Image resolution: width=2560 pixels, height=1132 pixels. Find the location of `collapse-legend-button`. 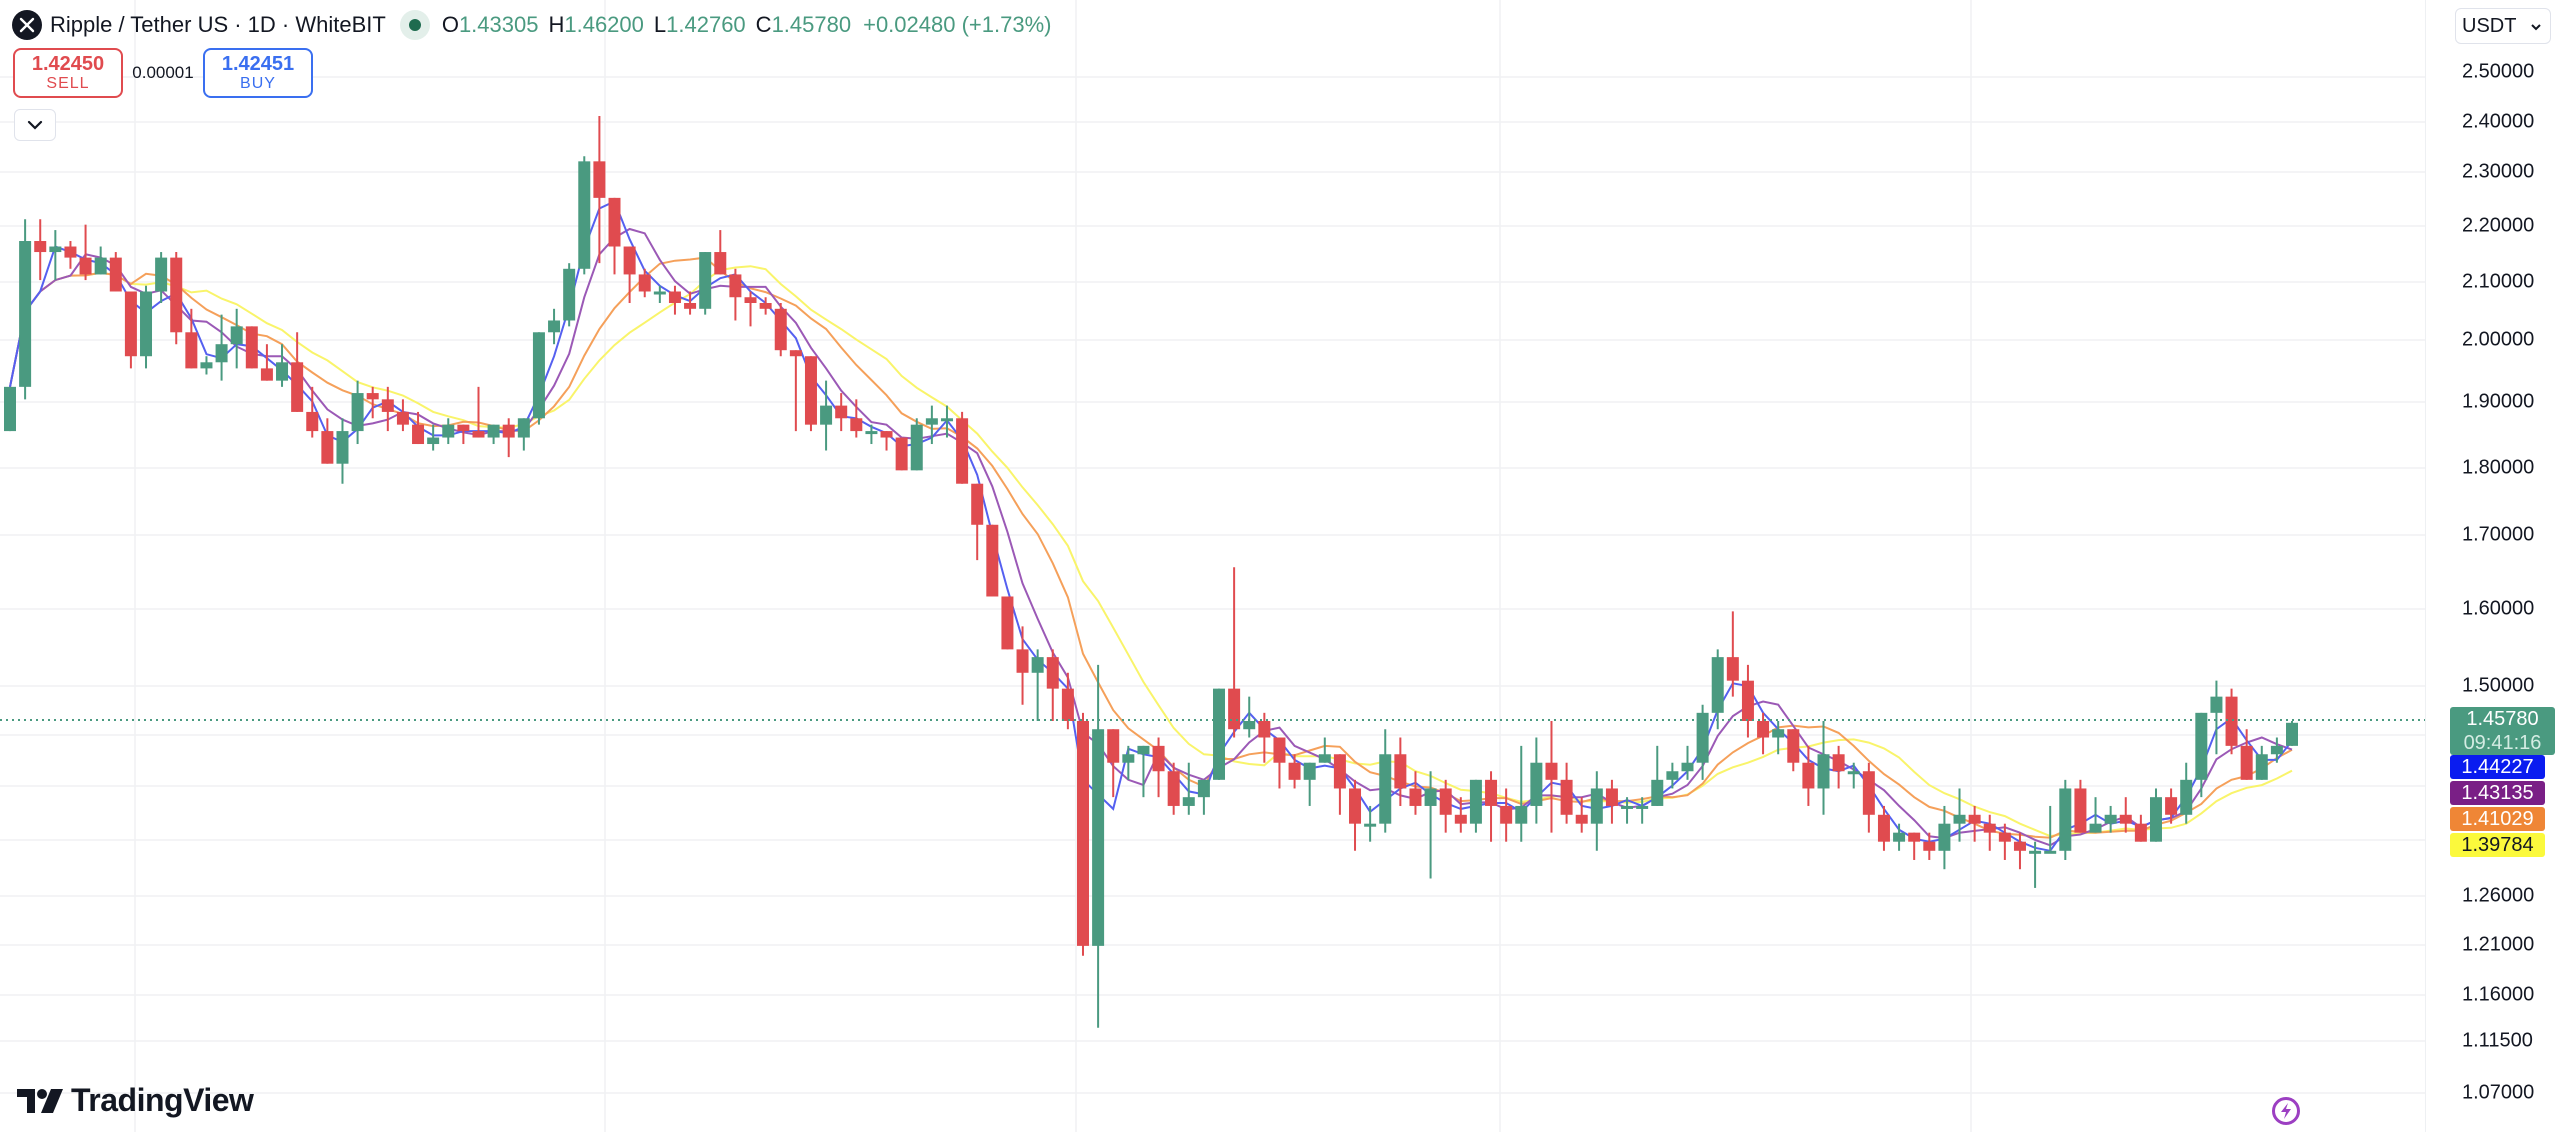

collapse-legend-button is located at coordinates (35, 125).